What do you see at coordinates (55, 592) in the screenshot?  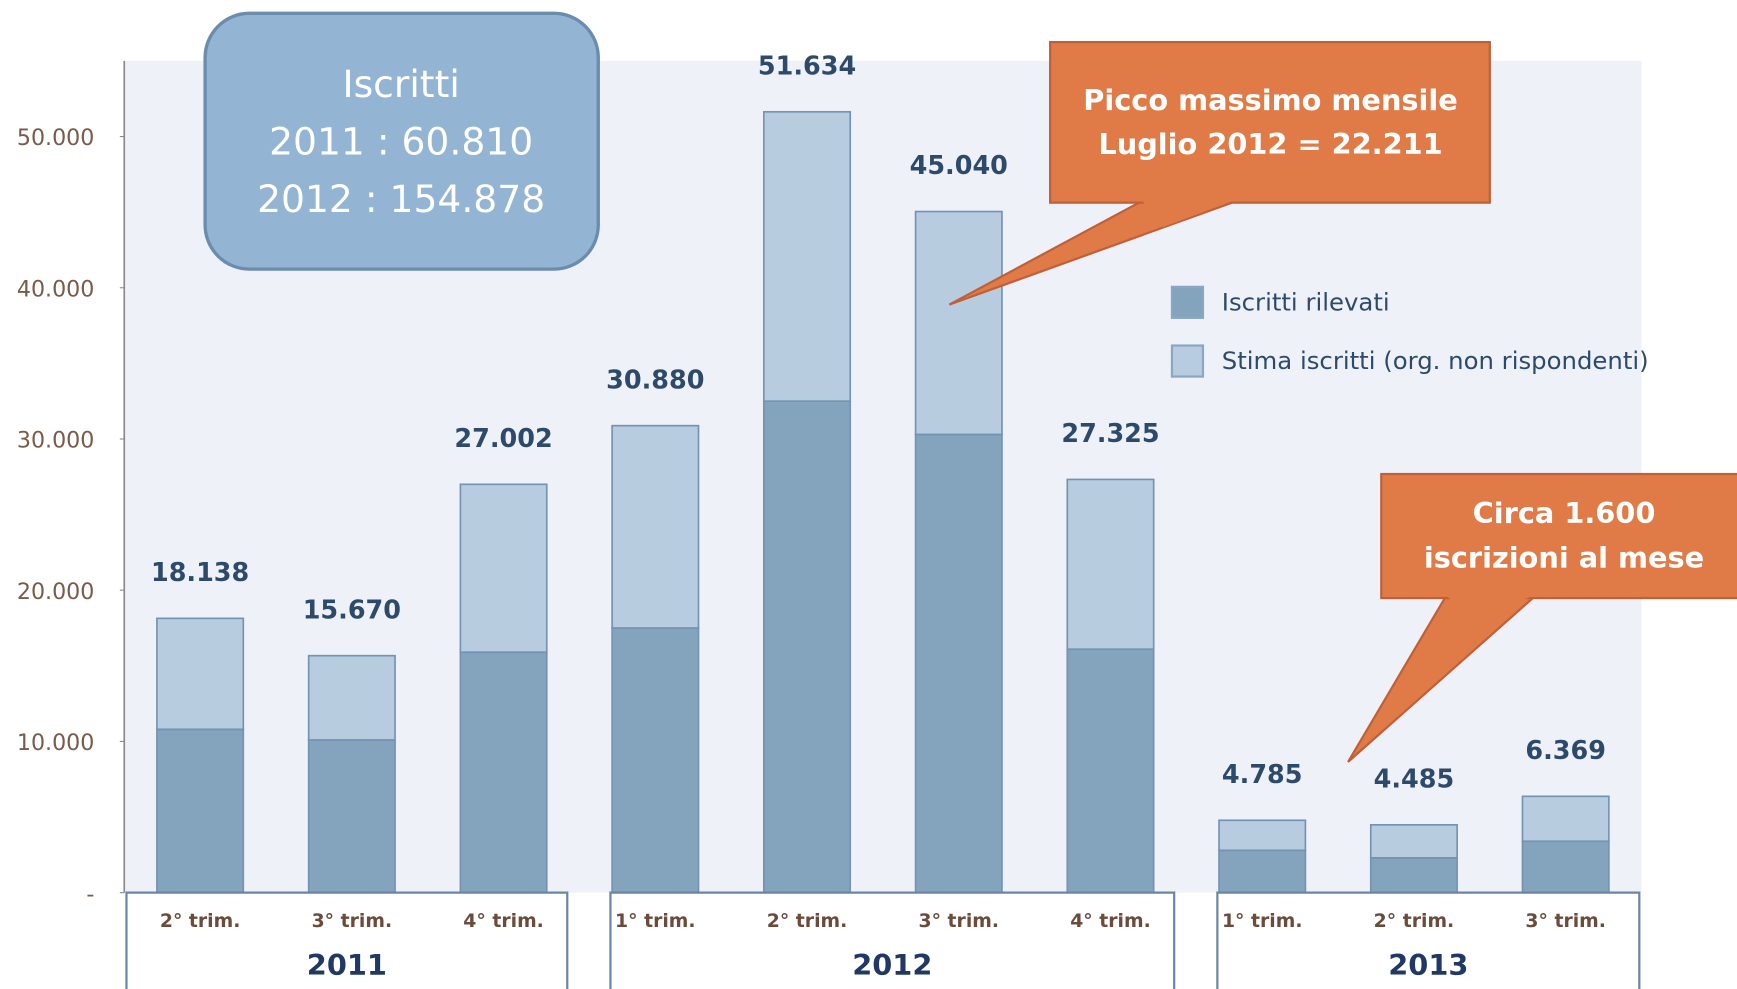 I see `y-tick-label: 20.000` at bounding box center [55, 592].